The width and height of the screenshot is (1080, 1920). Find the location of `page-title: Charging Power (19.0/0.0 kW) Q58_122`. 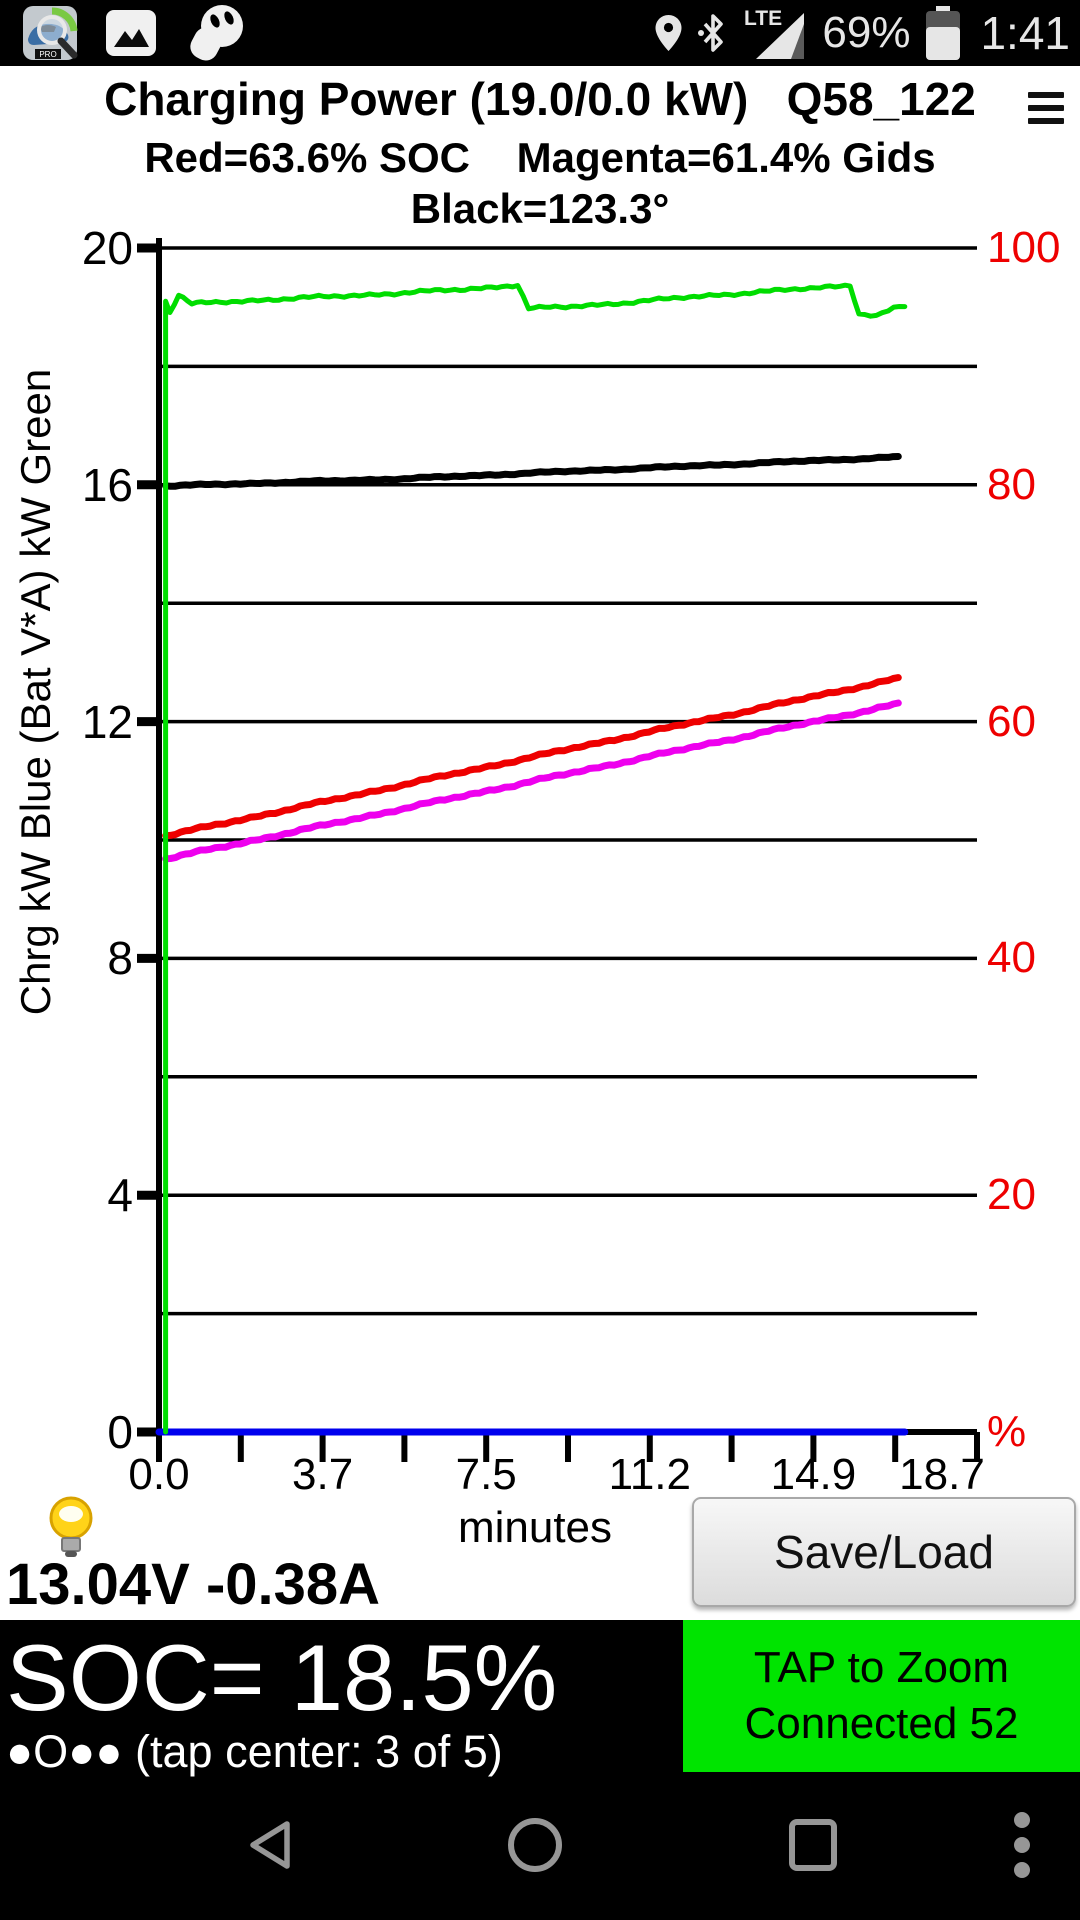

page-title: Charging Power (19.0/0.0 kW) Q58_122 is located at coordinates (540, 99).